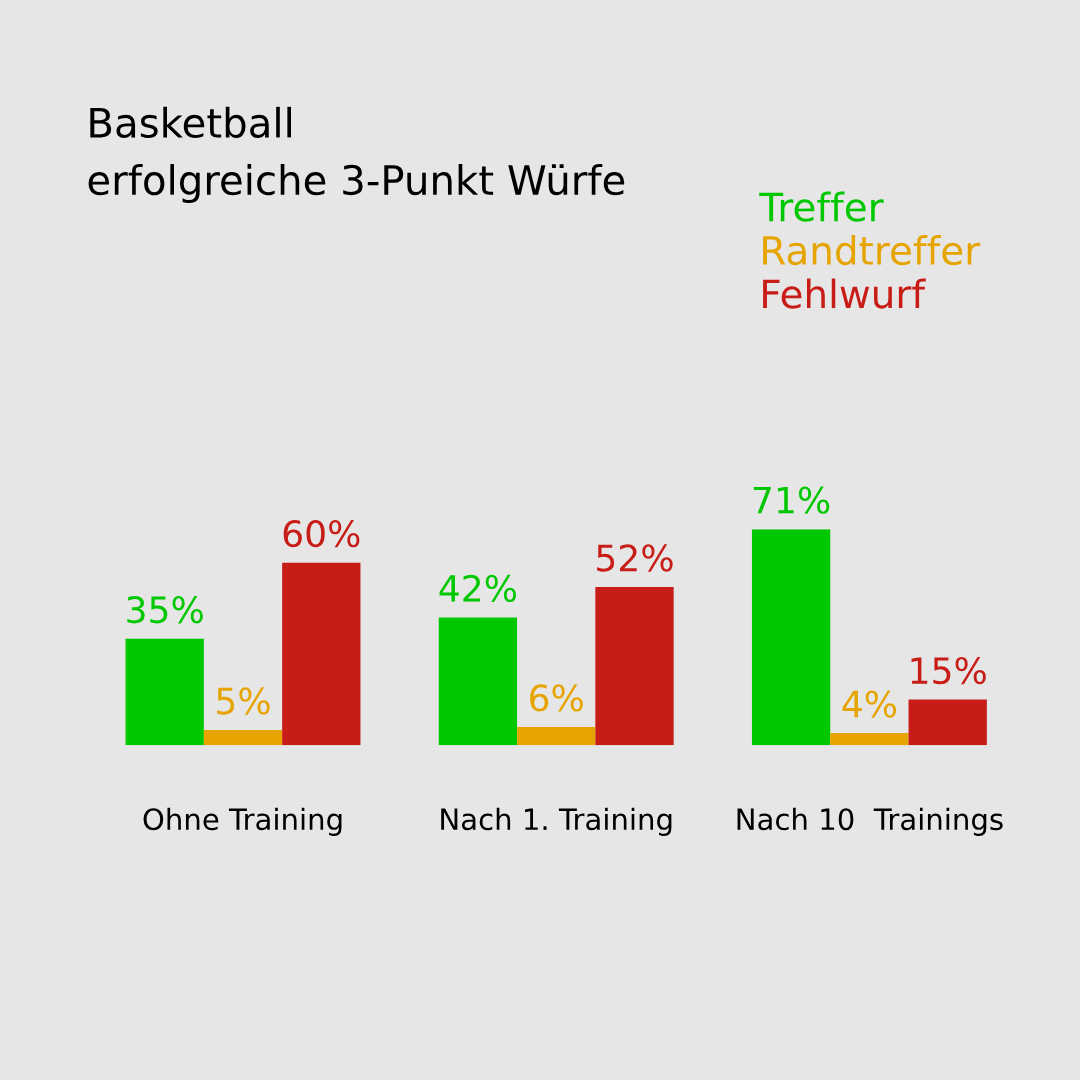 The image size is (1080, 1080). I want to click on data-label: 71%, so click(791, 500).